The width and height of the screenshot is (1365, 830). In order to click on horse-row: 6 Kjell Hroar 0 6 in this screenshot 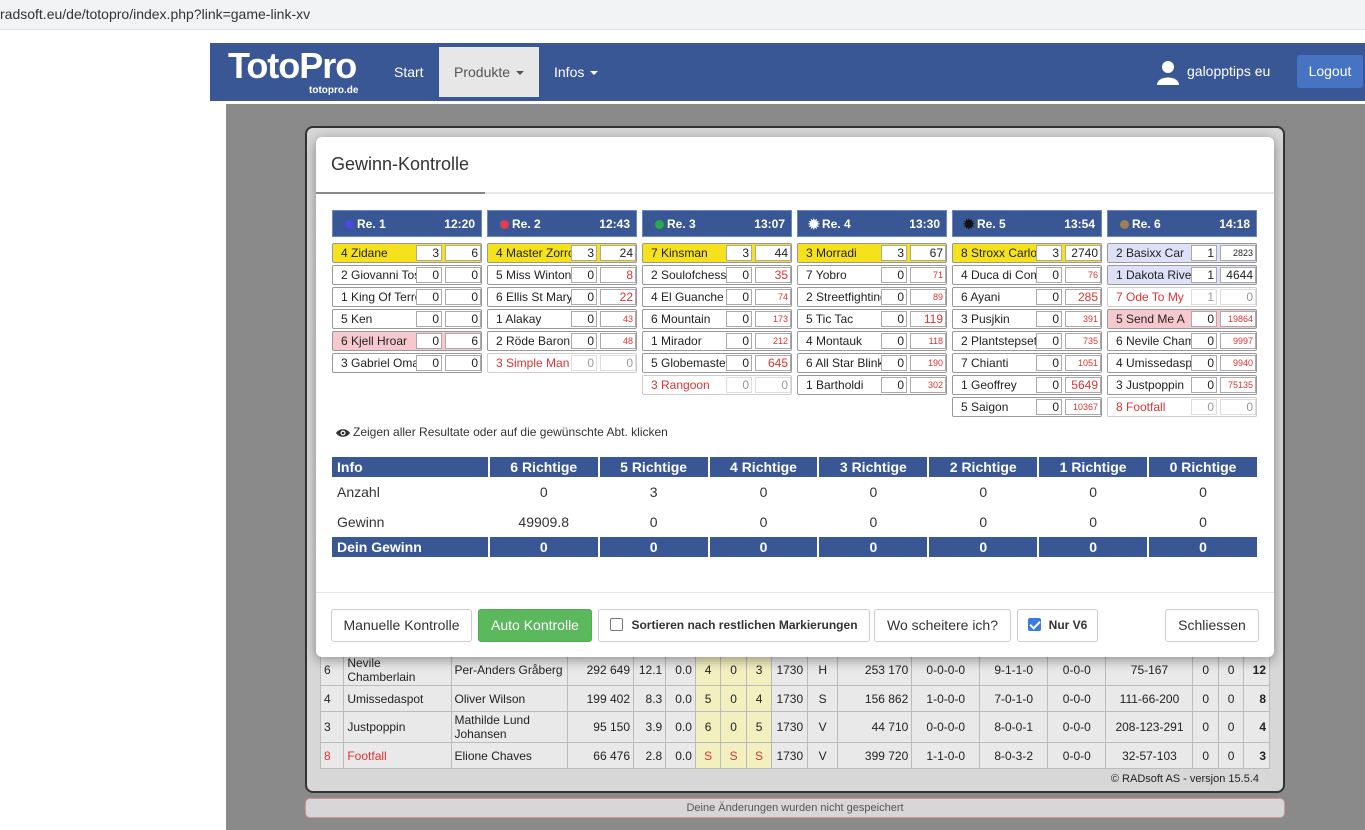, I will do `click(407, 341)`.